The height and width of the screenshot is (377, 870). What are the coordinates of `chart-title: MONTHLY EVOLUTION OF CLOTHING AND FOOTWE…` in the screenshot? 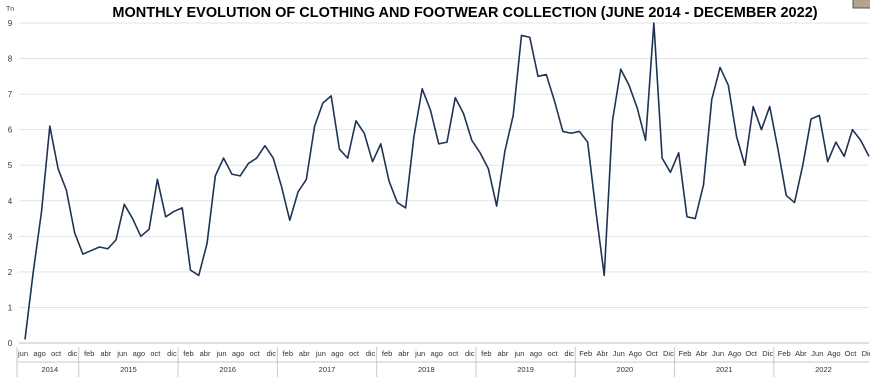 It's located at (464, 13).